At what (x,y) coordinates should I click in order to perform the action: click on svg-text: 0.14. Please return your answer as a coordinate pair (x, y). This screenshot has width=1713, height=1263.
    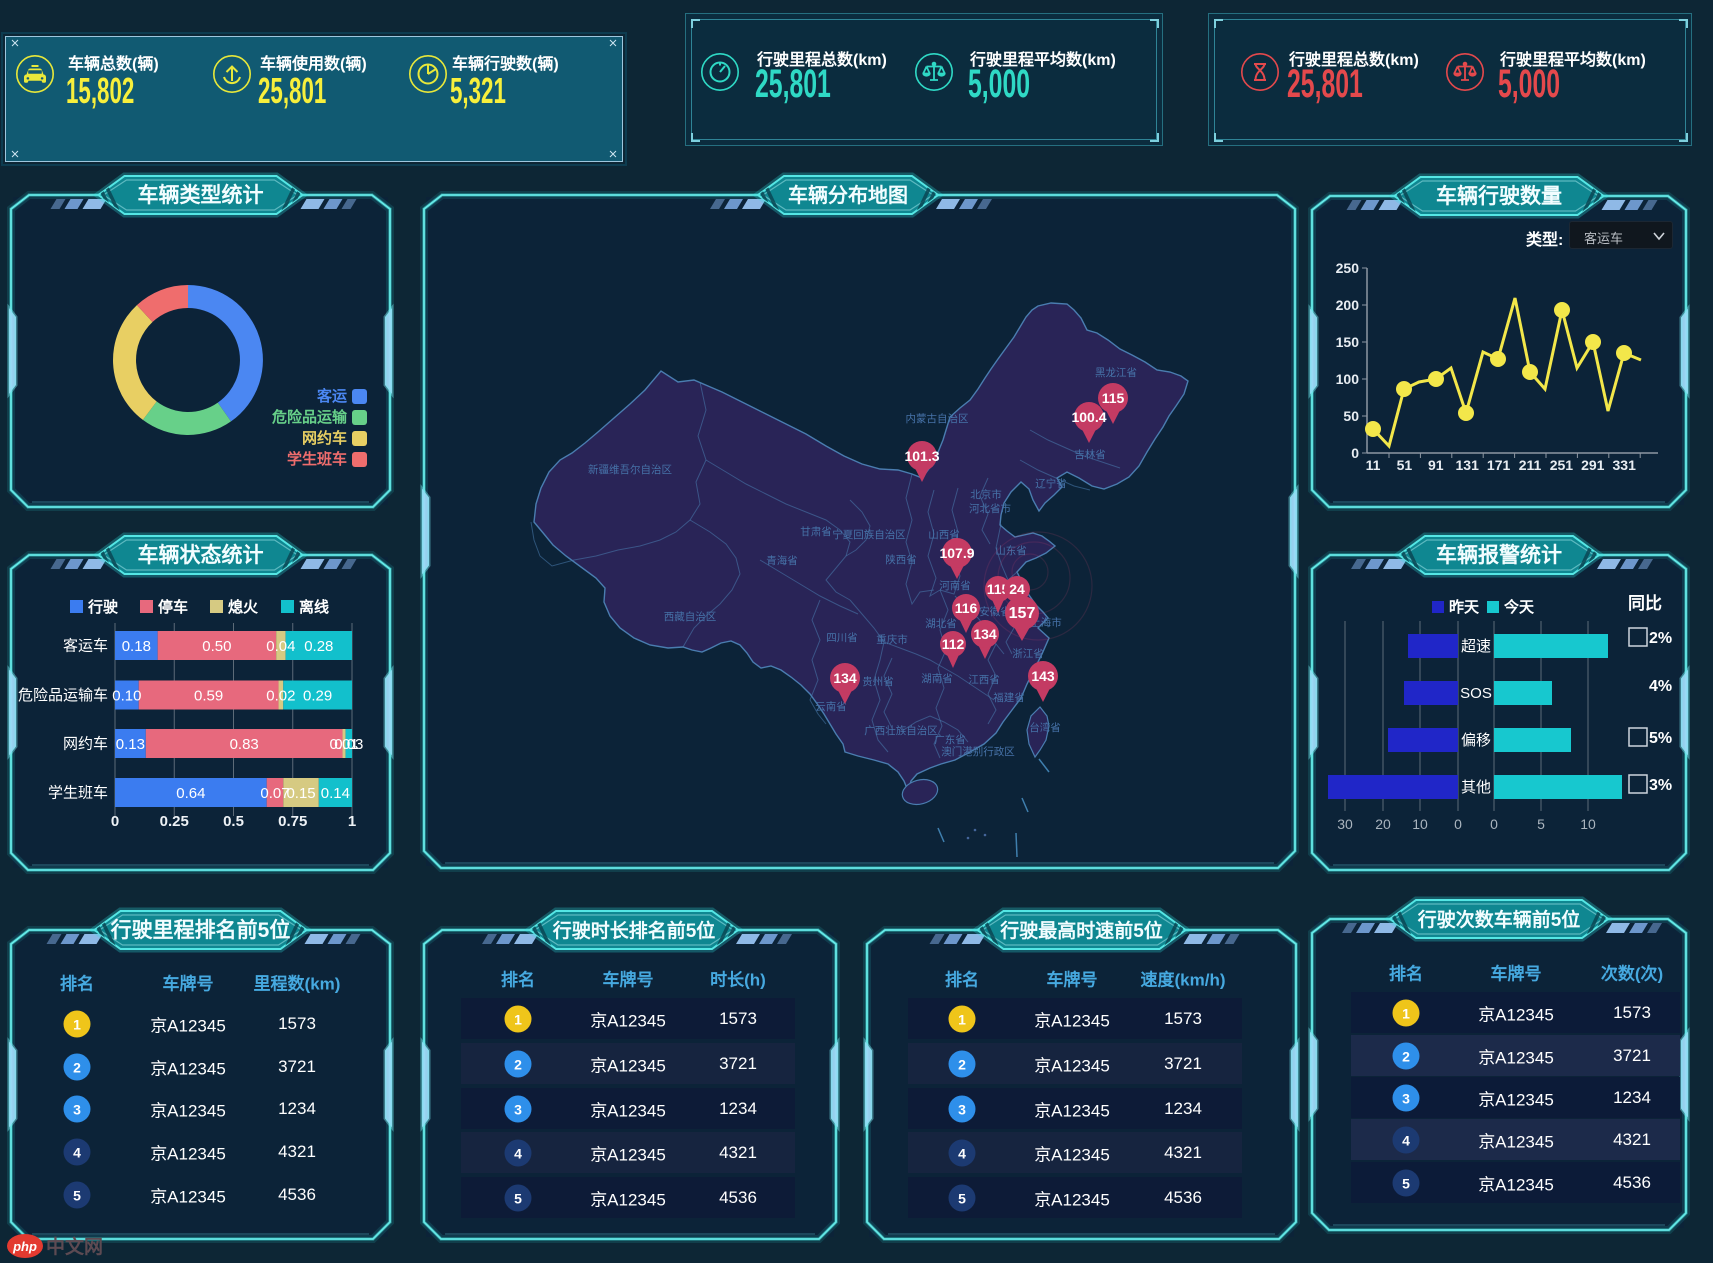
    Looking at the image, I should click on (335, 793).